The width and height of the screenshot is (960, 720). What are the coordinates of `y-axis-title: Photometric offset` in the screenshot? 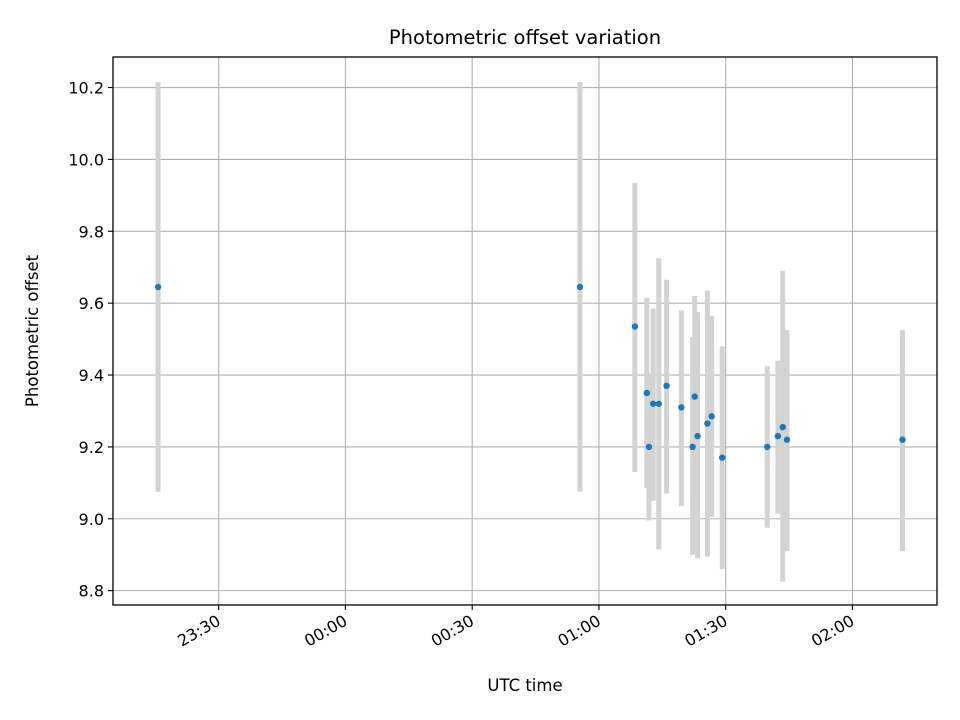 It's located at (32, 330).